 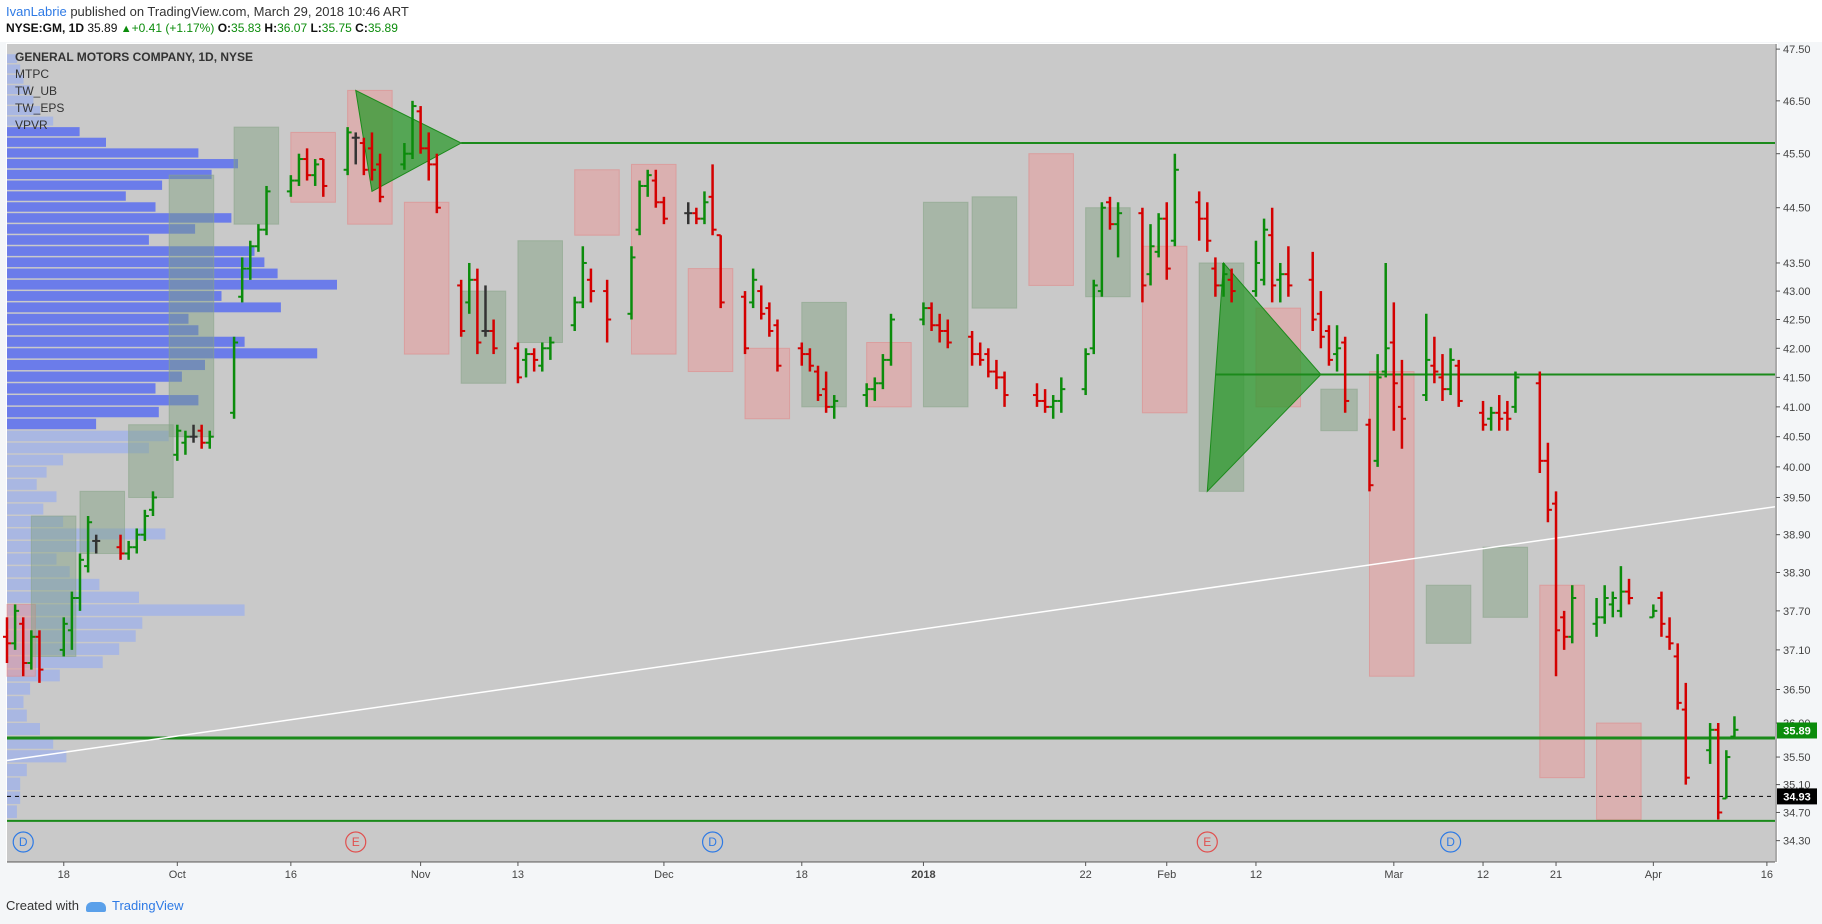 What do you see at coordinates (126, 29) in the screenshot?
I see `up-triangle-icon: ▲` at bounding box center [126, 29].